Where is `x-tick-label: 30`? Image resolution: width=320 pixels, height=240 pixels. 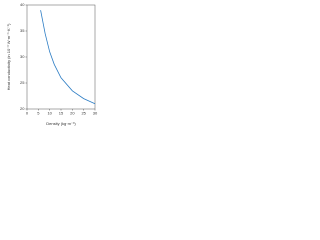 x-tick-label: 30 is located at coordinates (95, 113).